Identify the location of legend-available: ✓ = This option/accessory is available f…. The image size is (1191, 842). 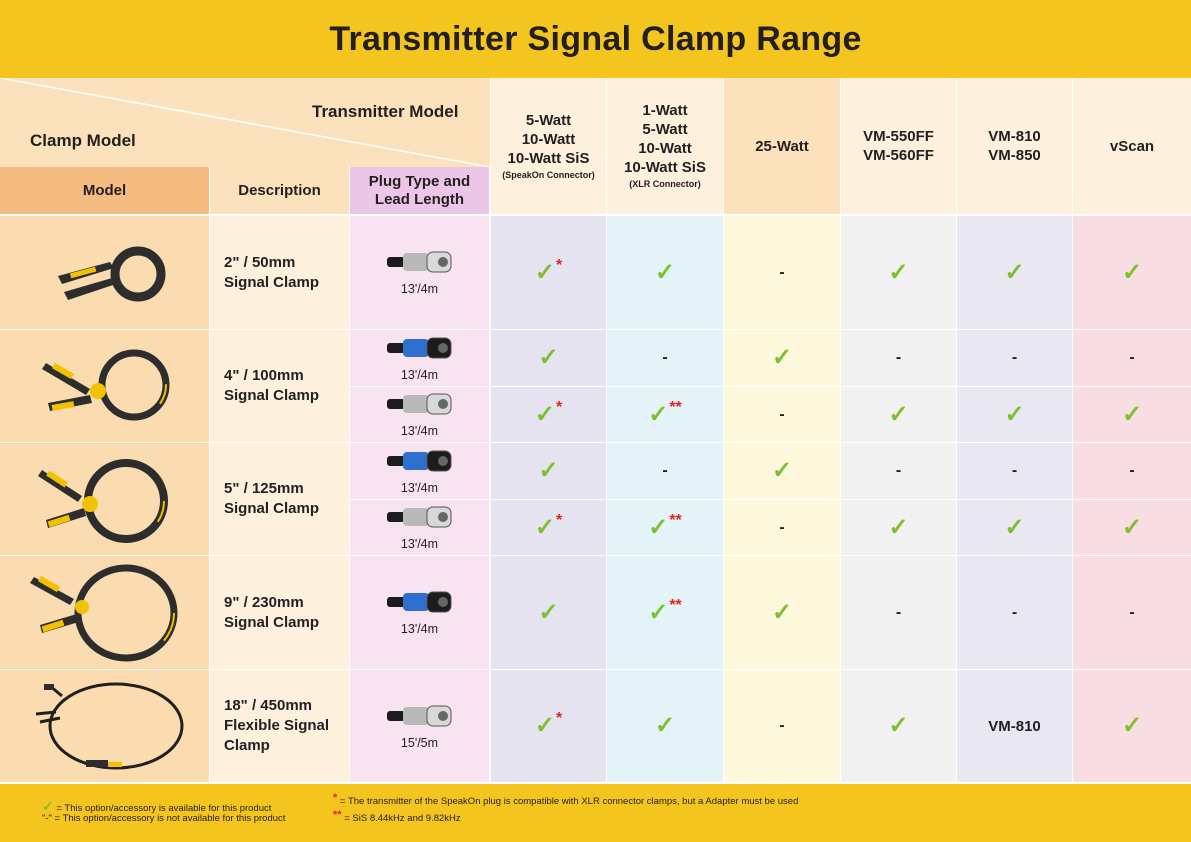
(156, 806).